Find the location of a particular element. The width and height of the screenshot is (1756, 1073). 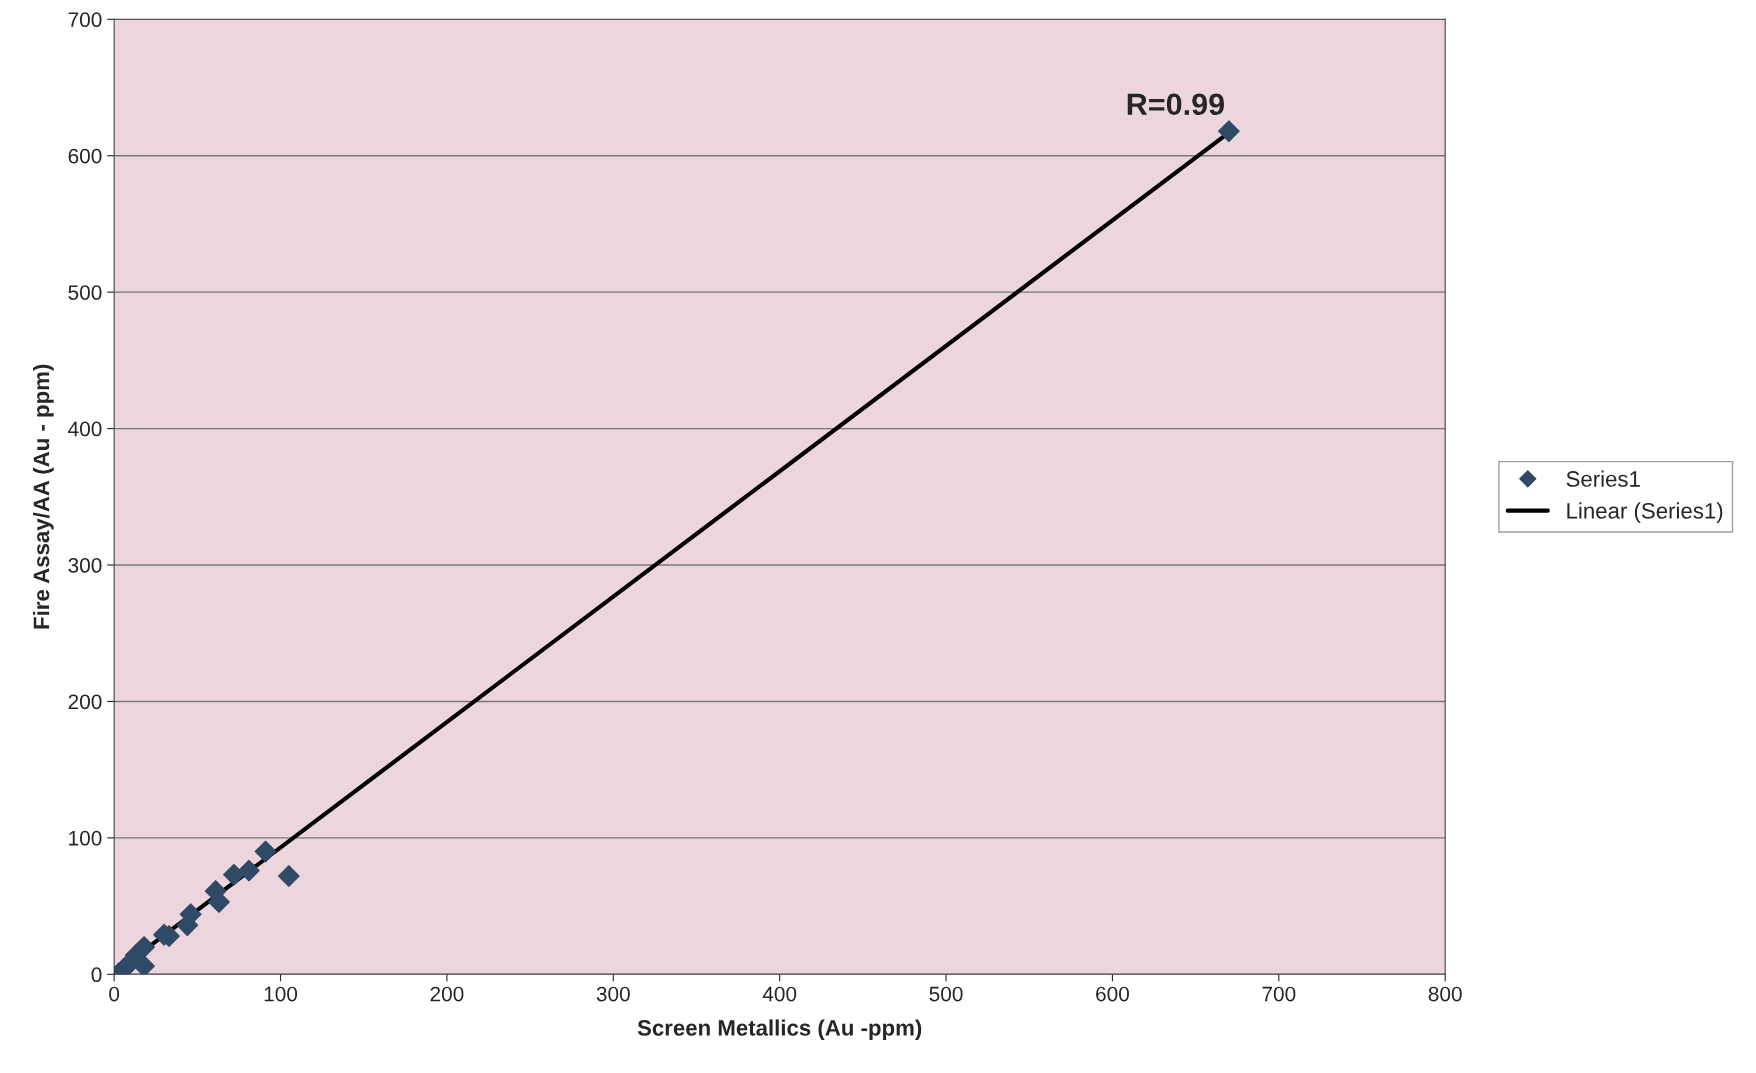

x-tick-label: 400 is located at coordinates (779, 994).